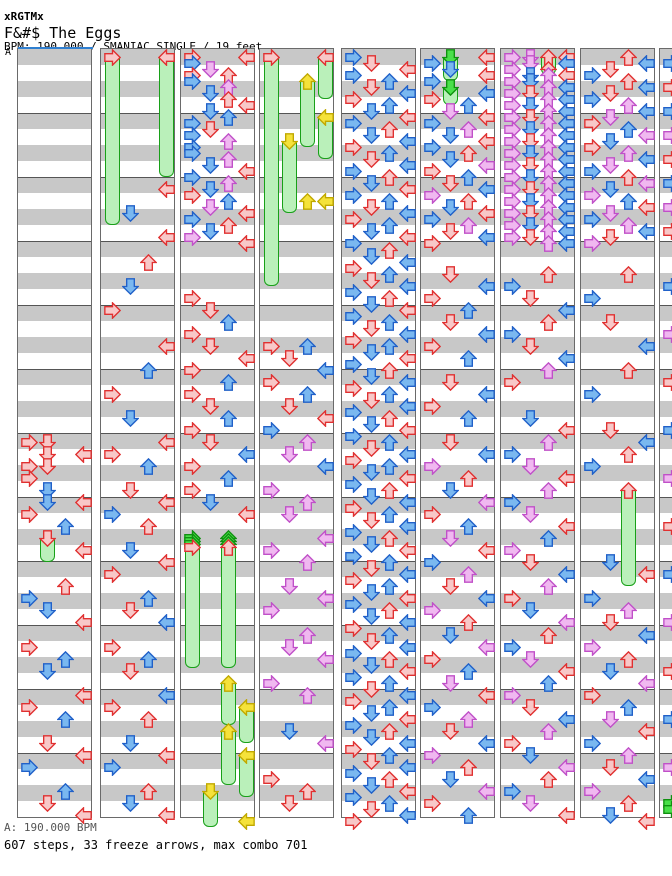 The width and height of the screenshot is (672, 876). I want to click on site-name: xRGTMx, so click(24, 16).